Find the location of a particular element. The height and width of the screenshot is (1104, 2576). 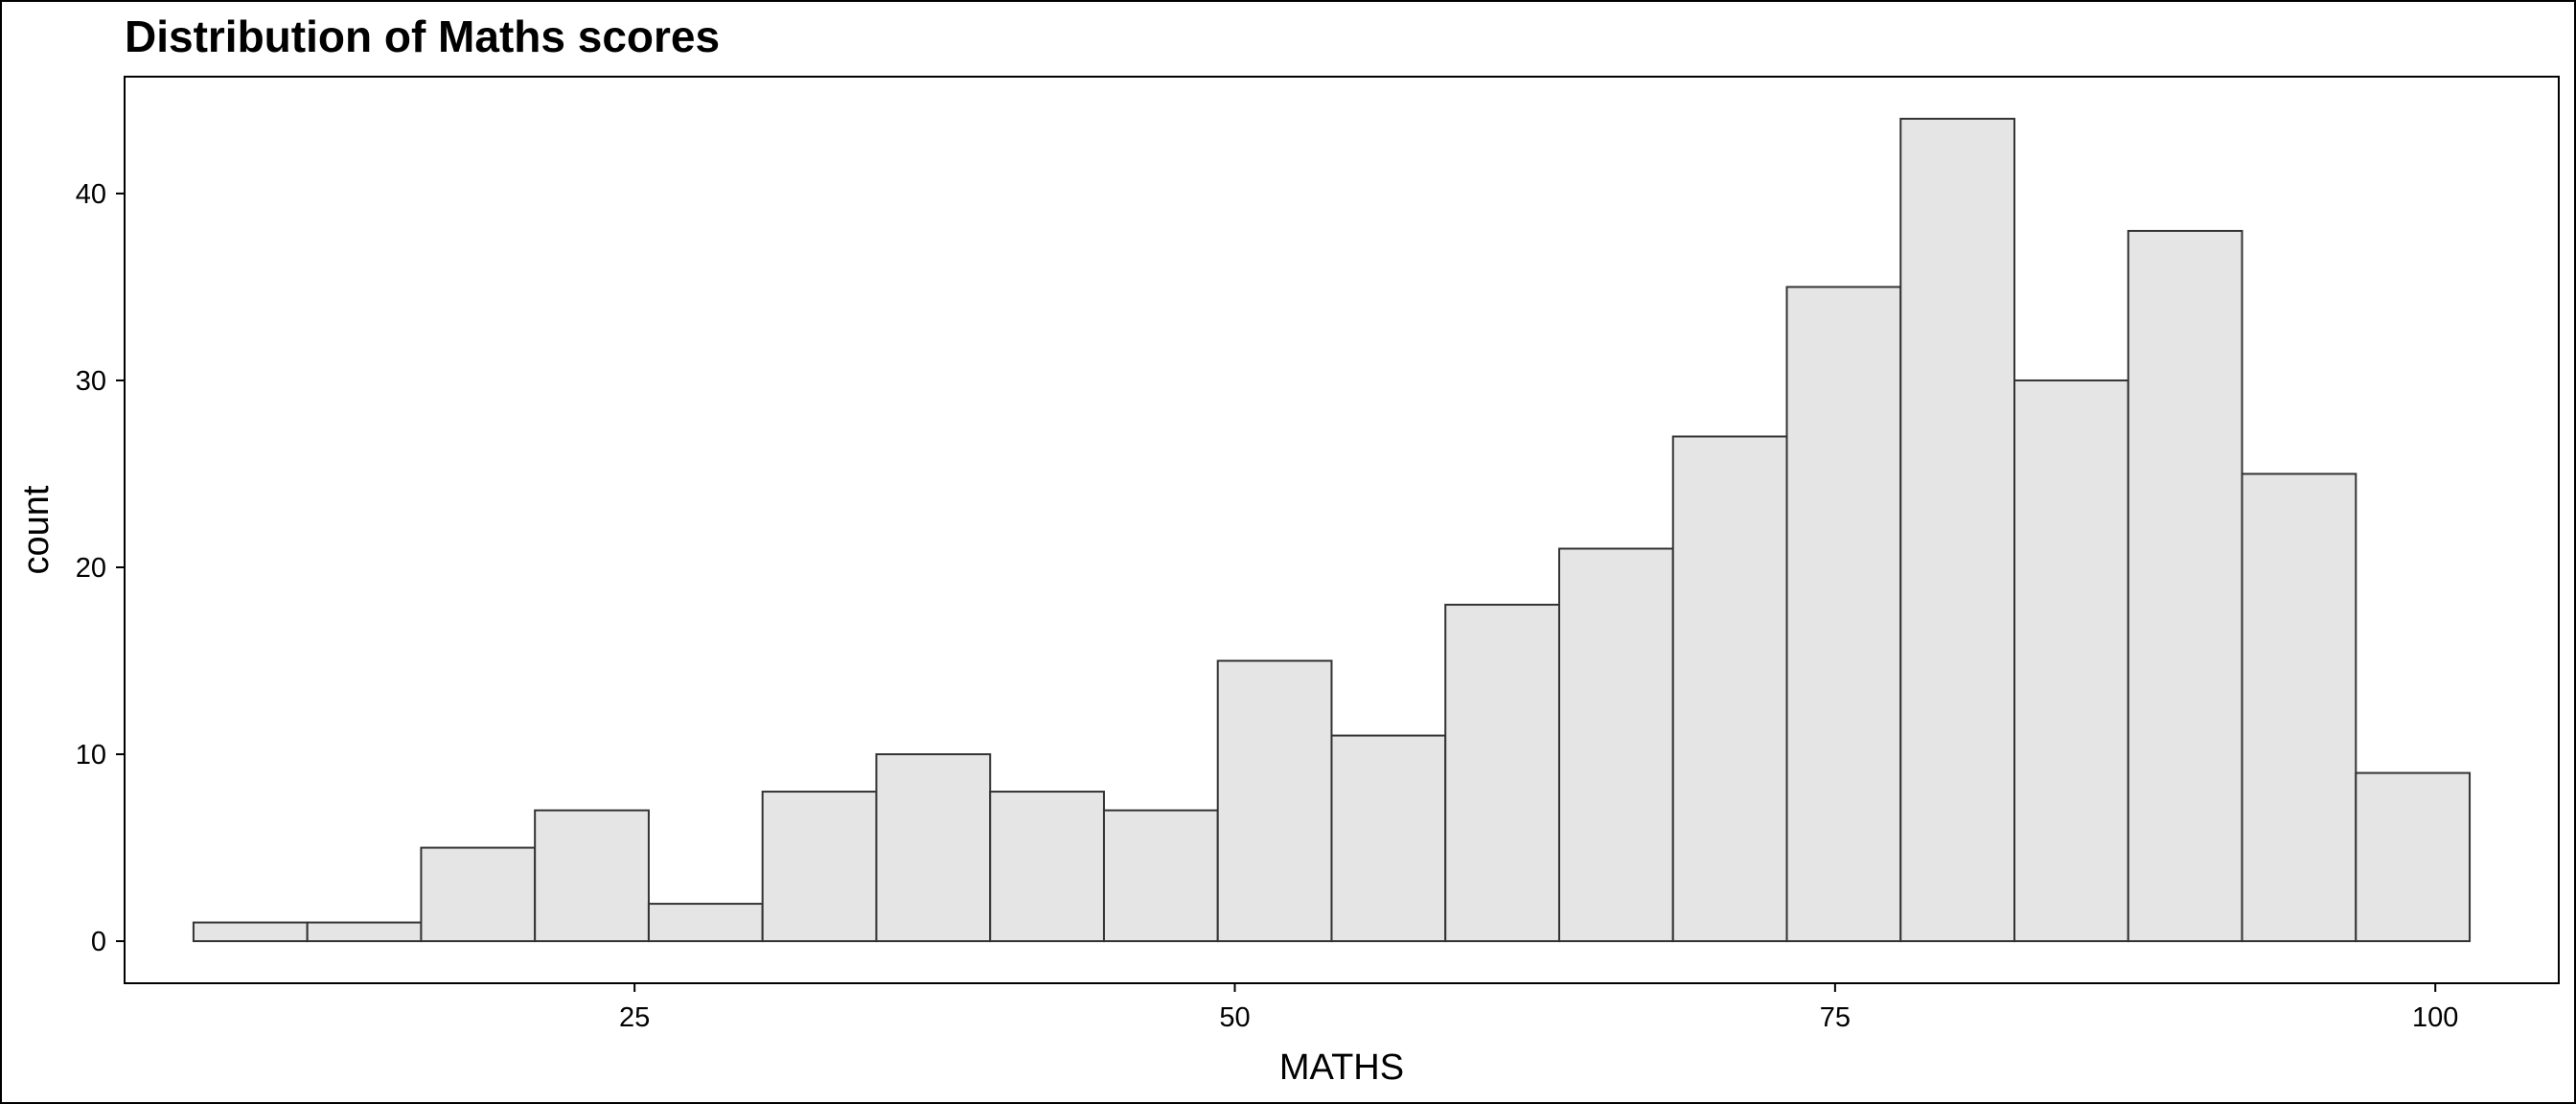

y-axis-title: count is located at coordinates (36, 529).